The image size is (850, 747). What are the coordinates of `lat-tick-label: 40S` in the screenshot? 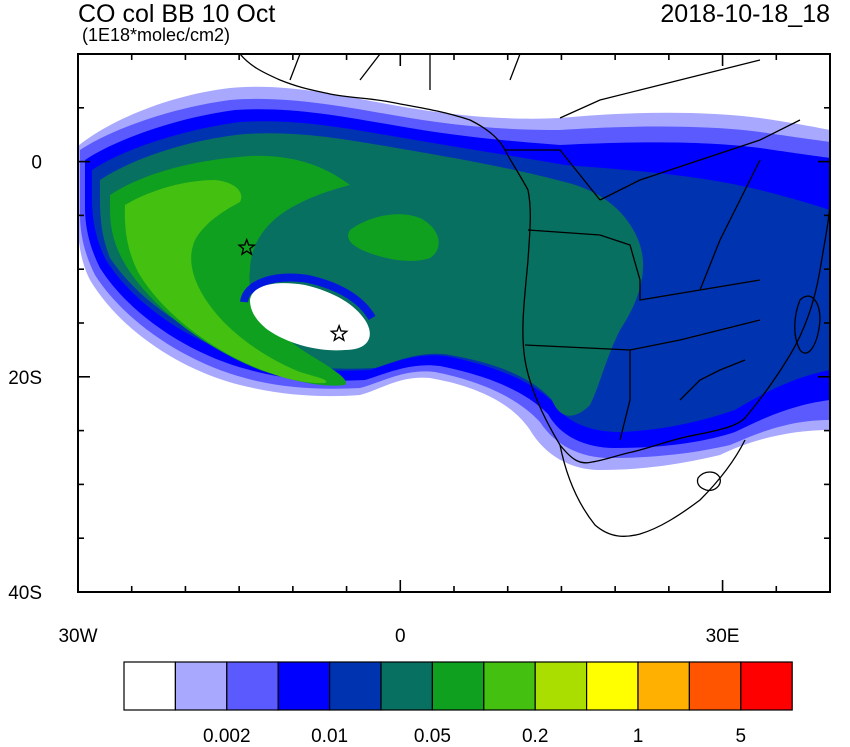 It's located at (25, 593).